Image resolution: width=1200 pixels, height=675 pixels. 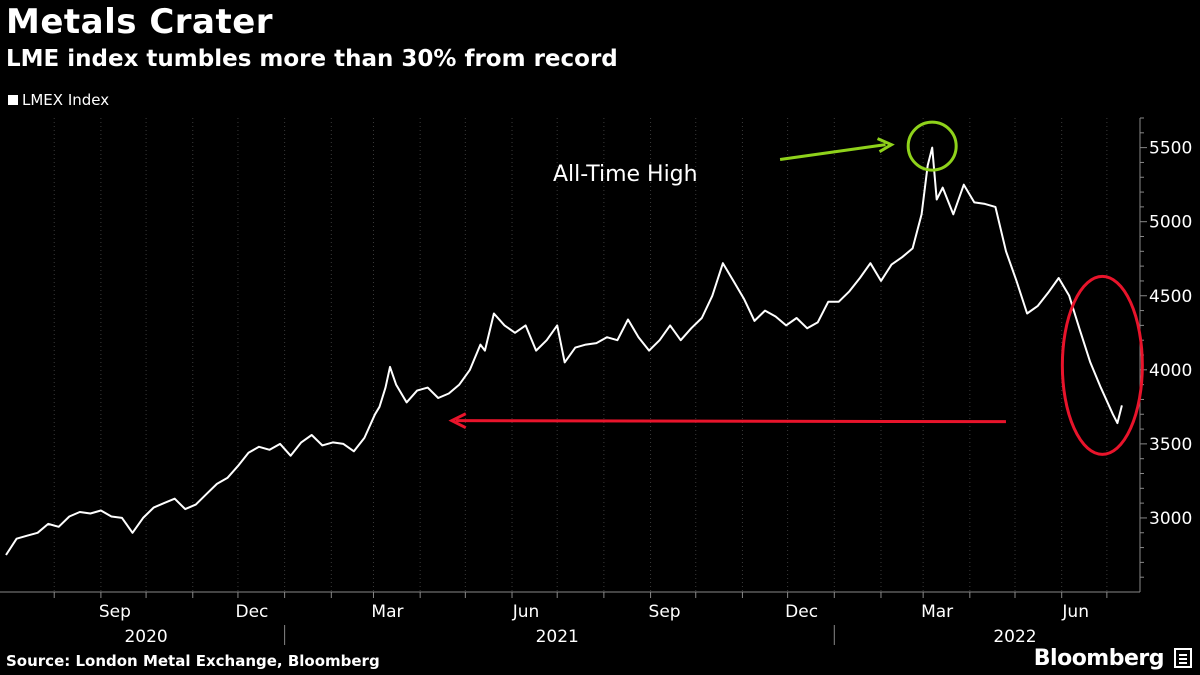 What do you see at coordinates (832, 152) in the screenshot?
I see `ath-arrow-shaft` at bounding box center [832, 152].